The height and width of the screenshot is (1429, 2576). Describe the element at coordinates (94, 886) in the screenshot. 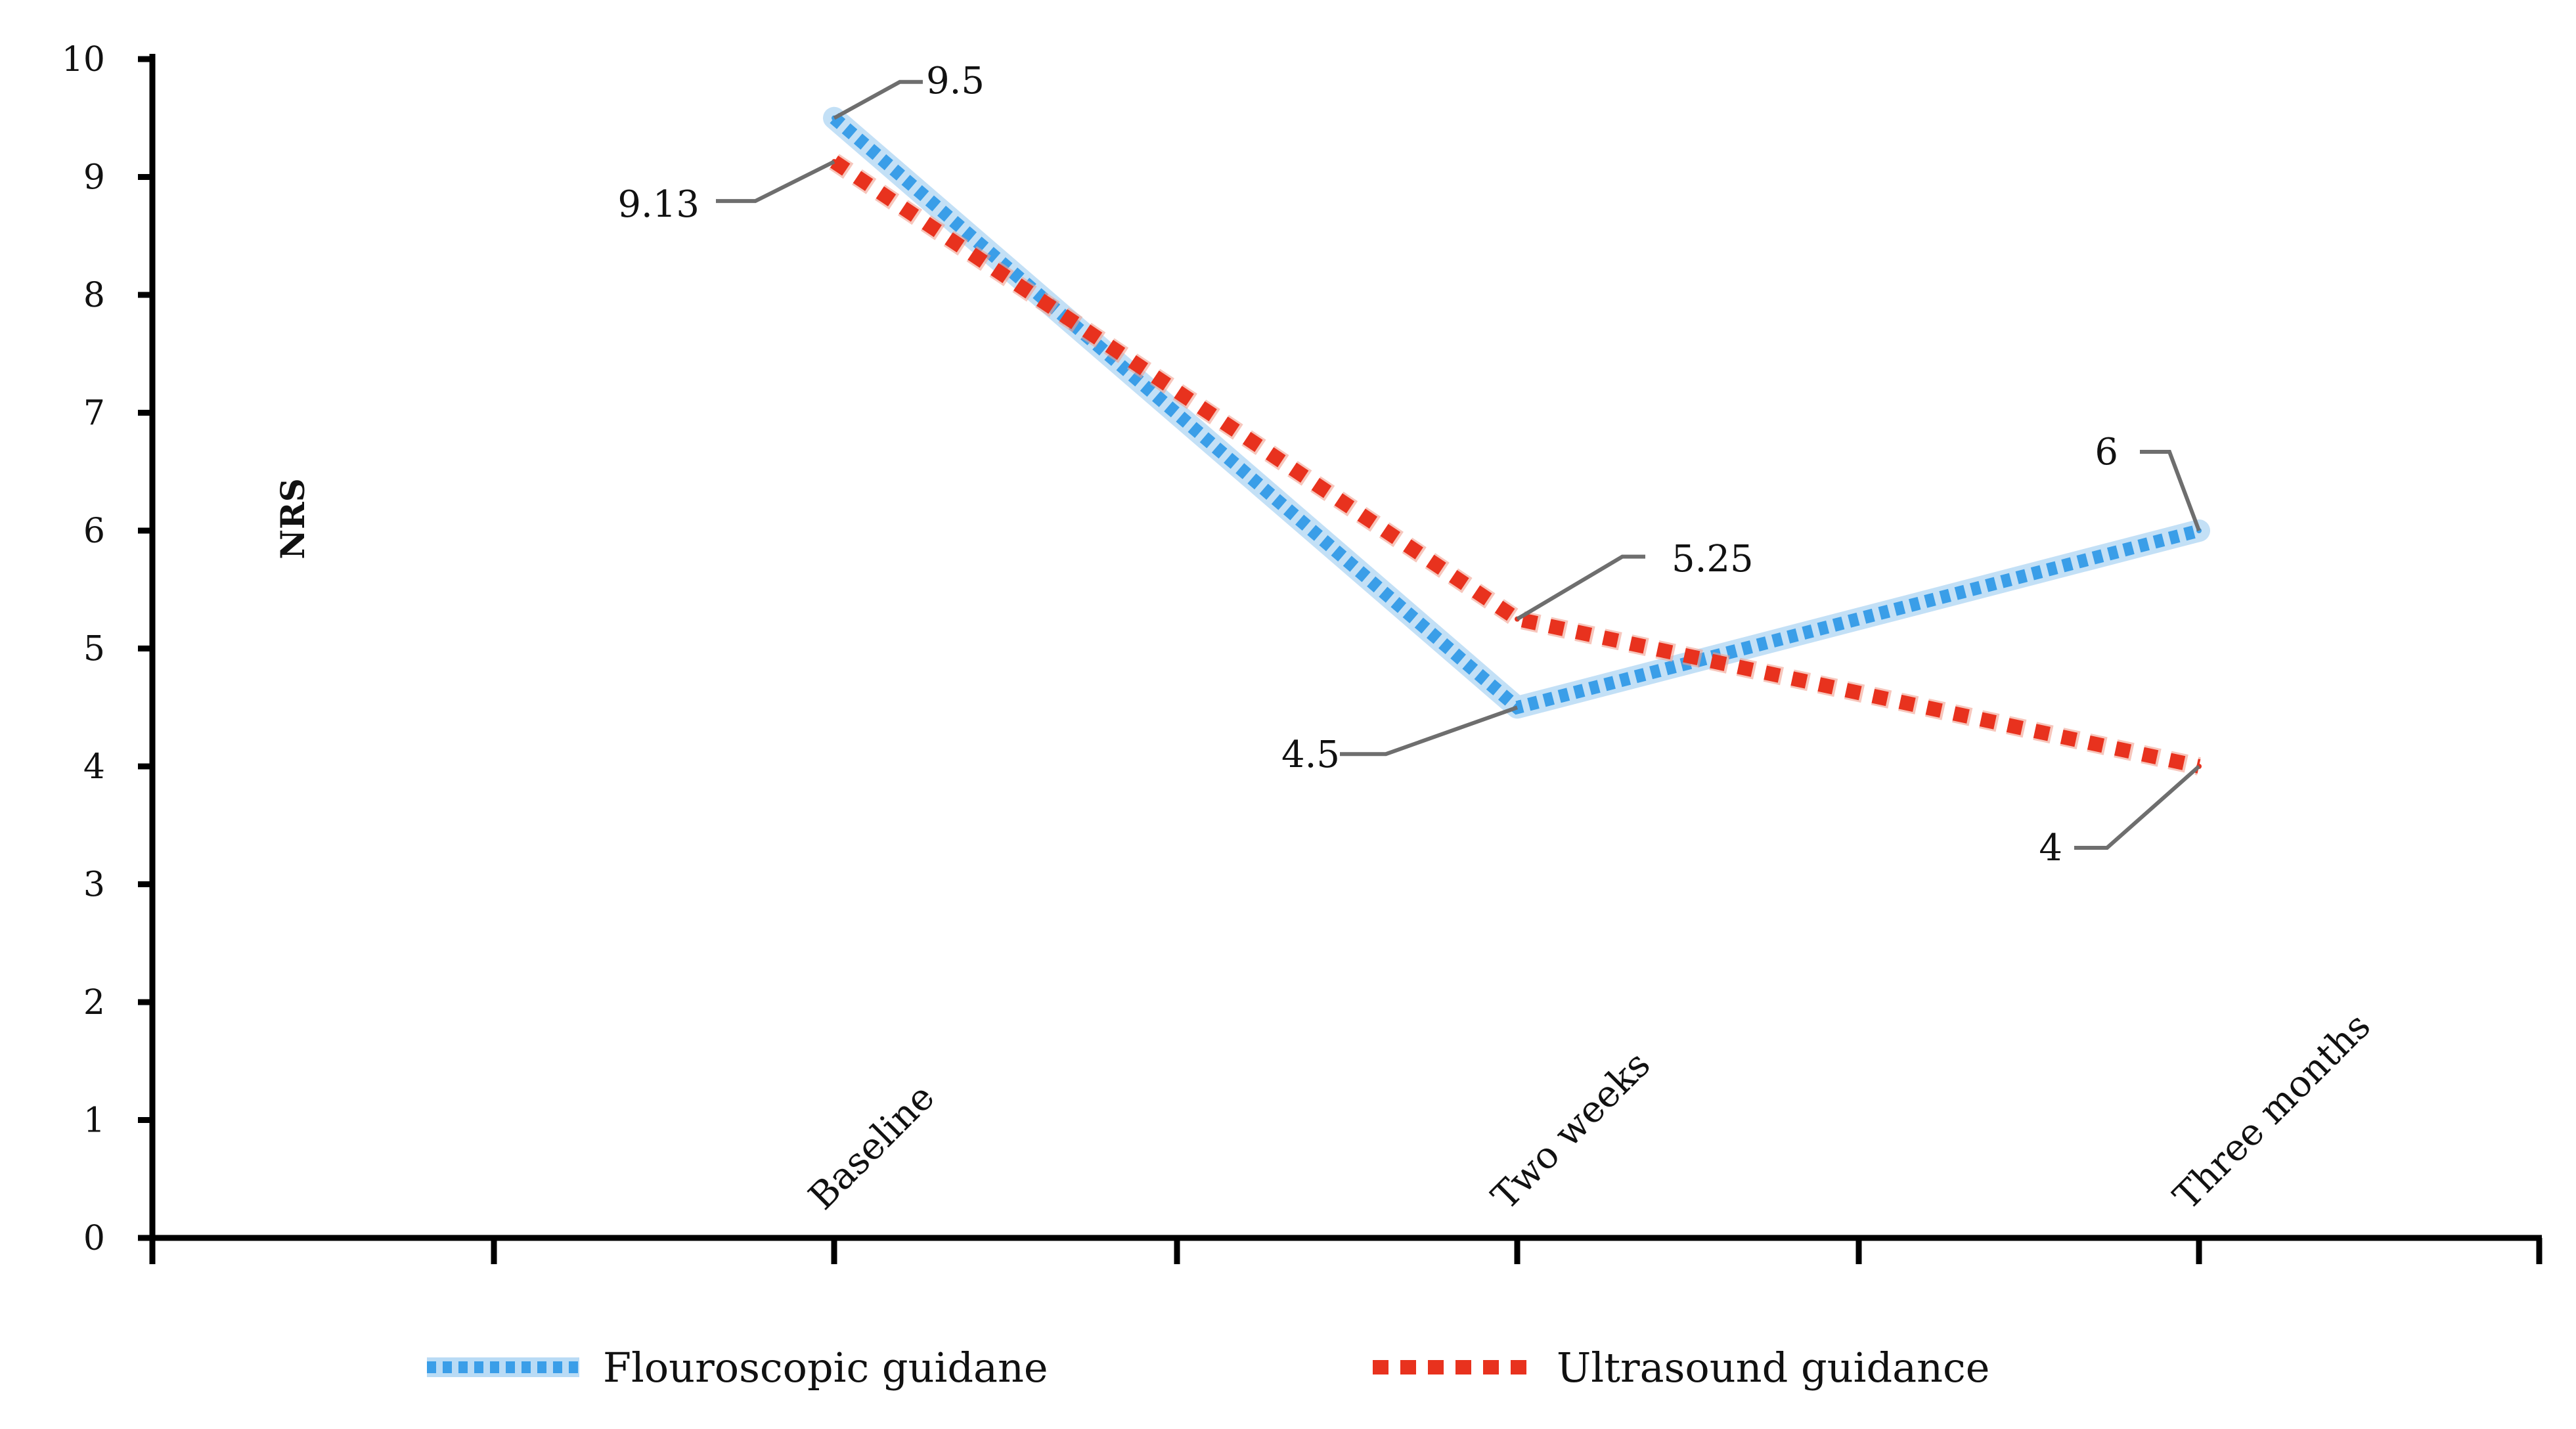

I see `y-tick-label: 3` at that location.